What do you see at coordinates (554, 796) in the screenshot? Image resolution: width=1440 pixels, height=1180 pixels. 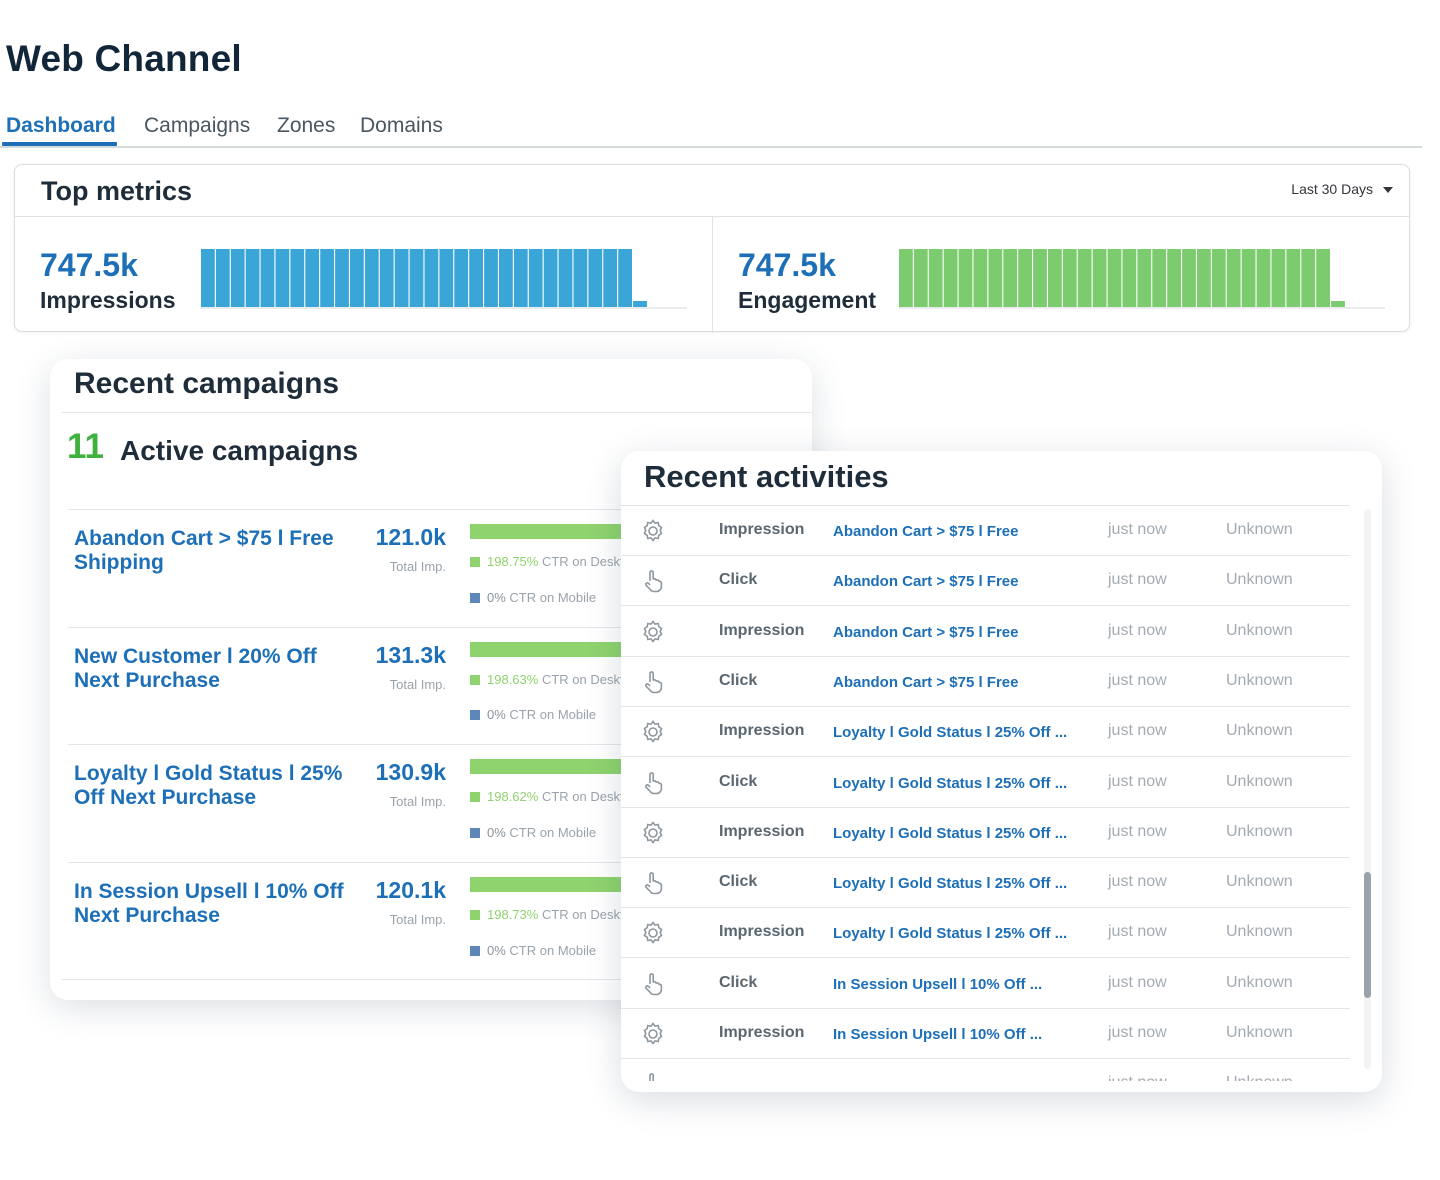 I see `desktop-ctr: 198.62% CTR on Desktop` at bounding box center [554, 796].